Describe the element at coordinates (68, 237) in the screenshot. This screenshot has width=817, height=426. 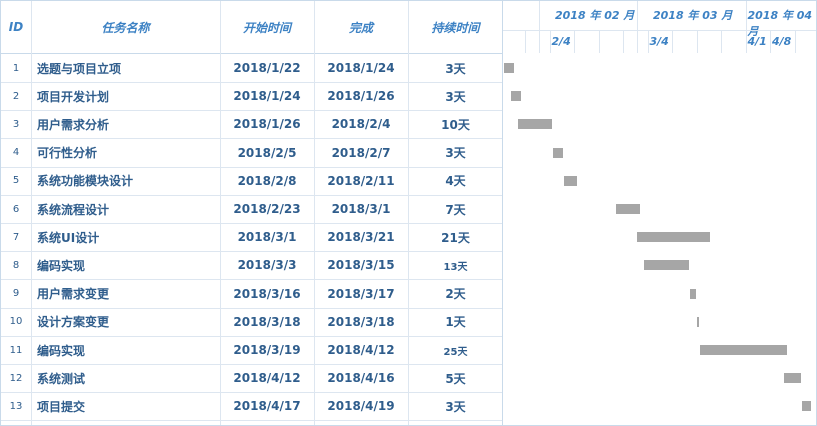
I see `task-name: 系统UI设计` at that location.